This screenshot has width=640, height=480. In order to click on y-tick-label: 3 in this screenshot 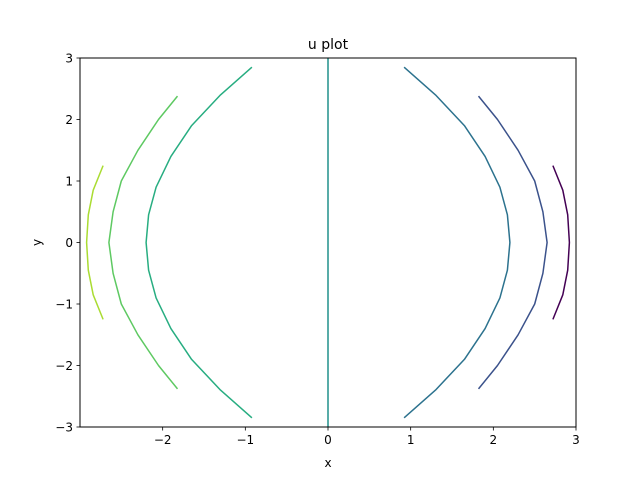, I will do `click(69, 59)`.